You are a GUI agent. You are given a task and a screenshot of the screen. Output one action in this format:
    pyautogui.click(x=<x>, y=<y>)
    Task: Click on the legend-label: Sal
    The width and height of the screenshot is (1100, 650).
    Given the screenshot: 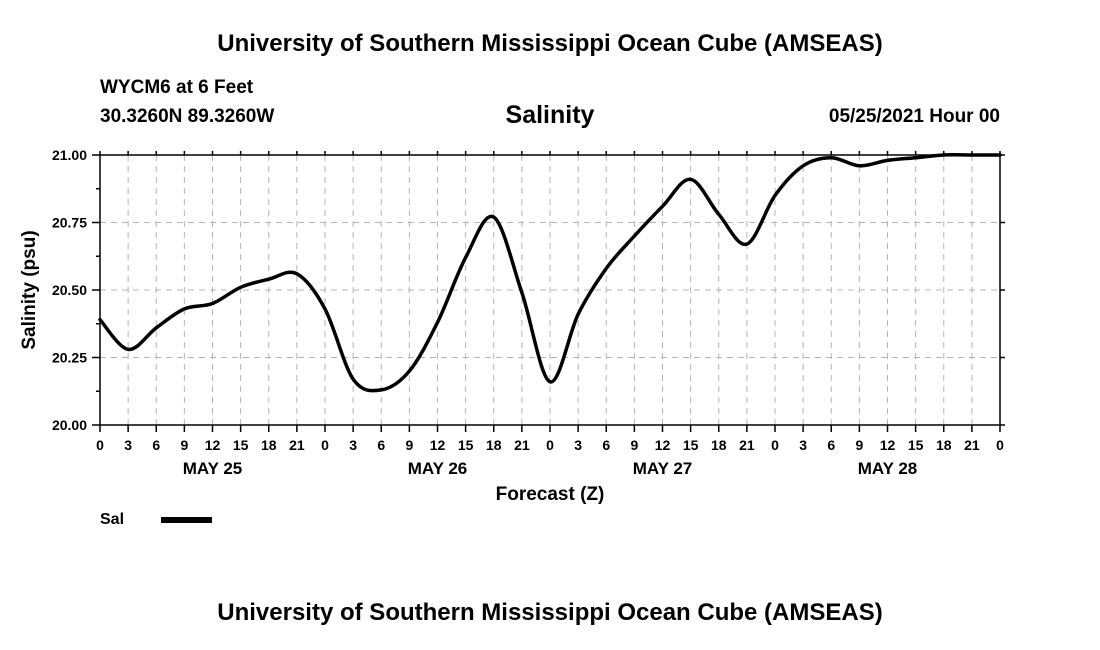 What is the action you would take?
    pyautogui.click(x=112, y=519)
    